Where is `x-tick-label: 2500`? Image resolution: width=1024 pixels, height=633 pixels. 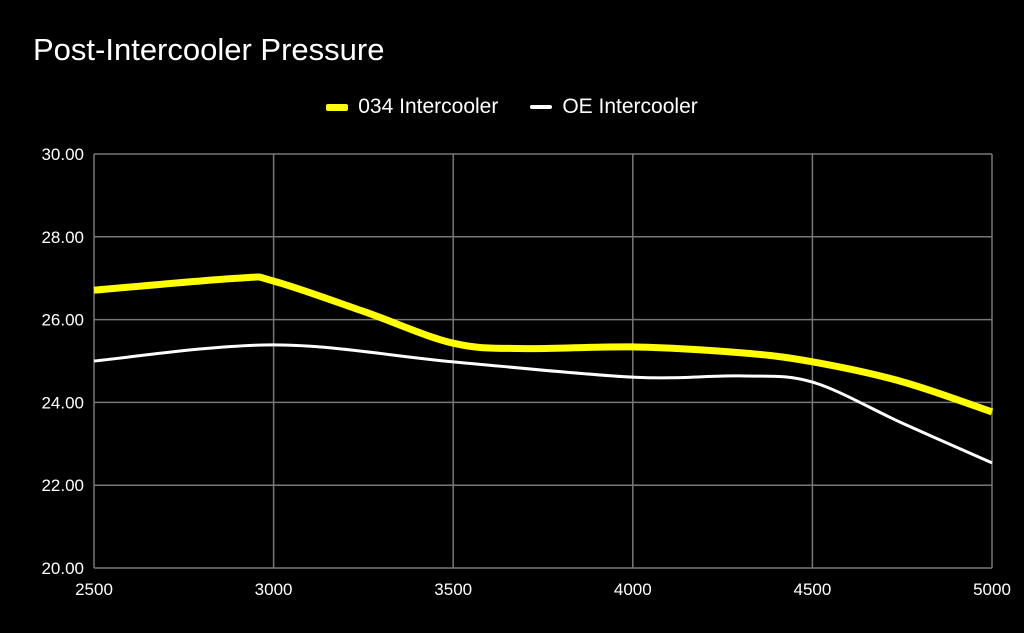 x-tick-label: 2500 is located at coordinates (94, 589).